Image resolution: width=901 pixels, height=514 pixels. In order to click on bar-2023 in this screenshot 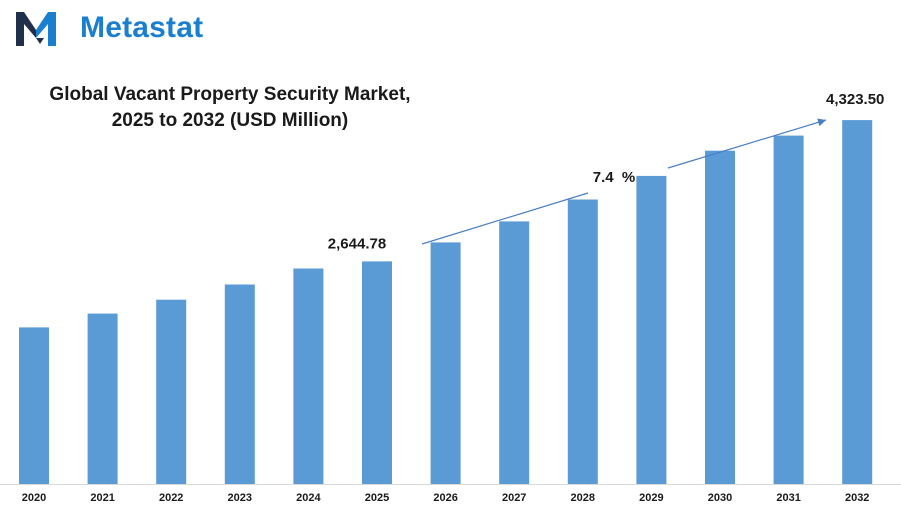, I will do `click(239, 384)`.